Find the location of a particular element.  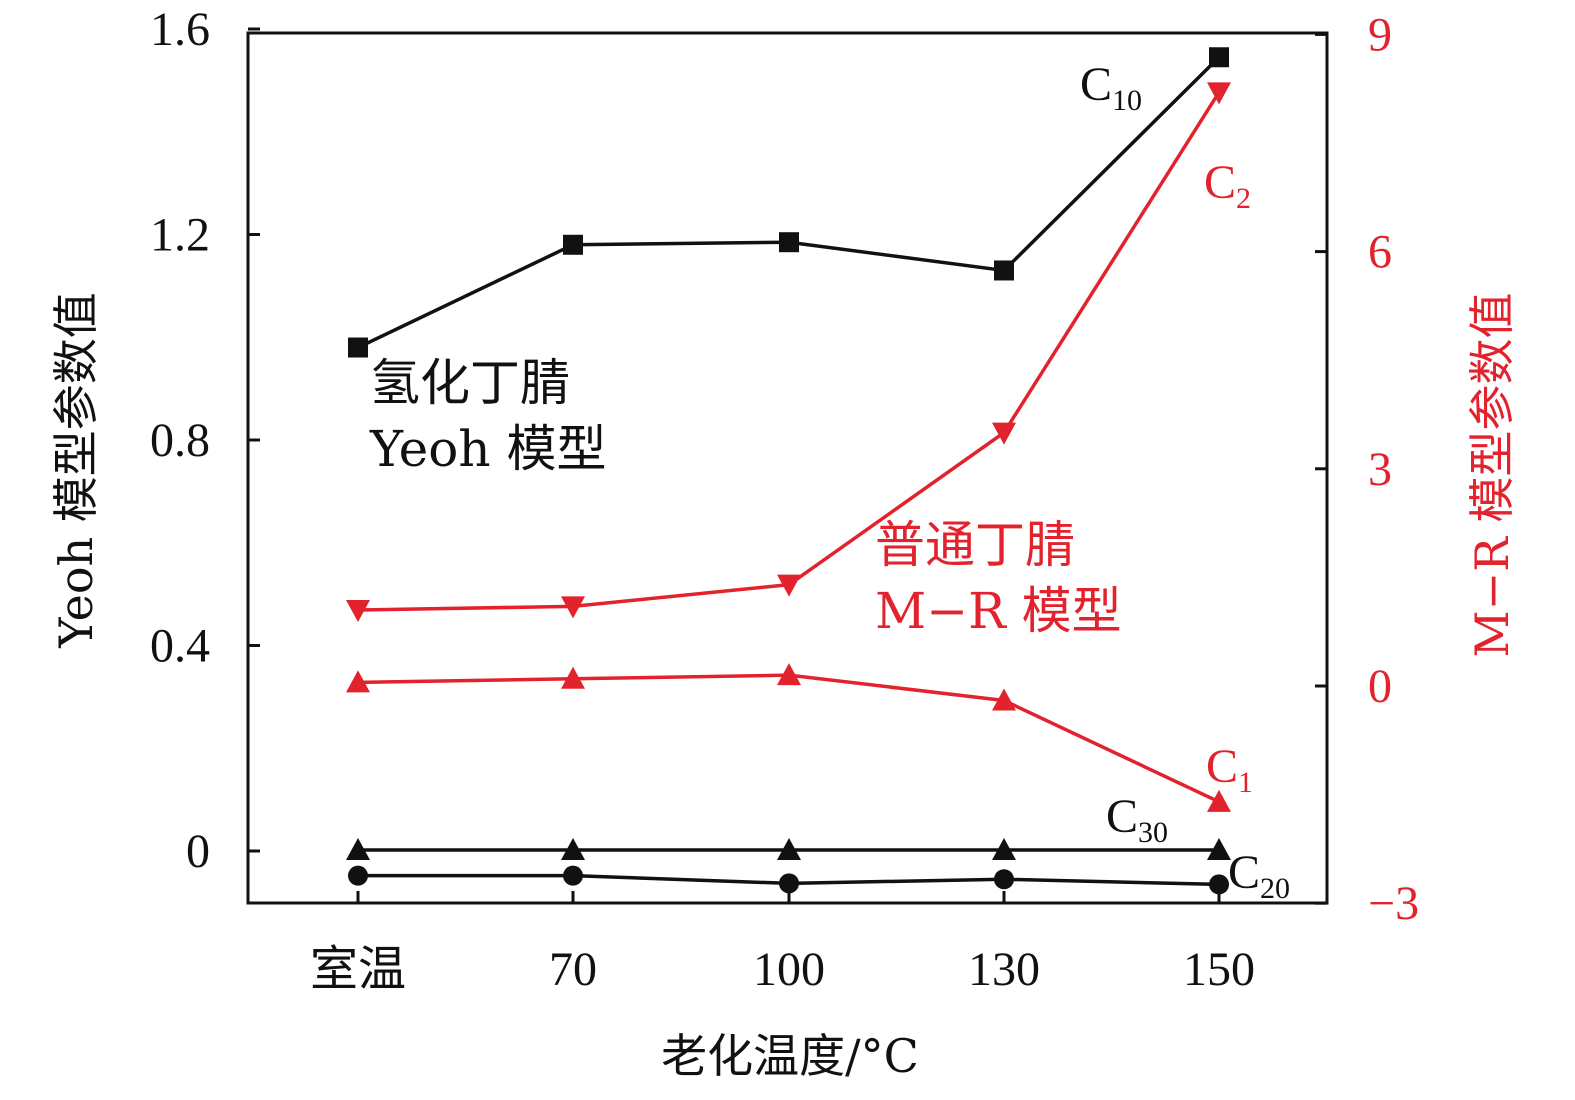

series-C20 is located at coordinates (788, 880).